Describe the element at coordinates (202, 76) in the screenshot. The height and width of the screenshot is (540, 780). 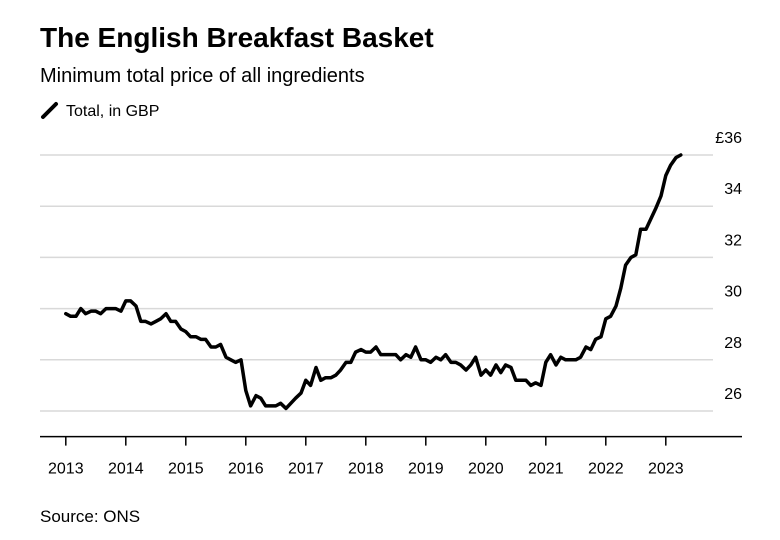
I see `chart-subtitle: Minimum total price of all ingredients` at that location.